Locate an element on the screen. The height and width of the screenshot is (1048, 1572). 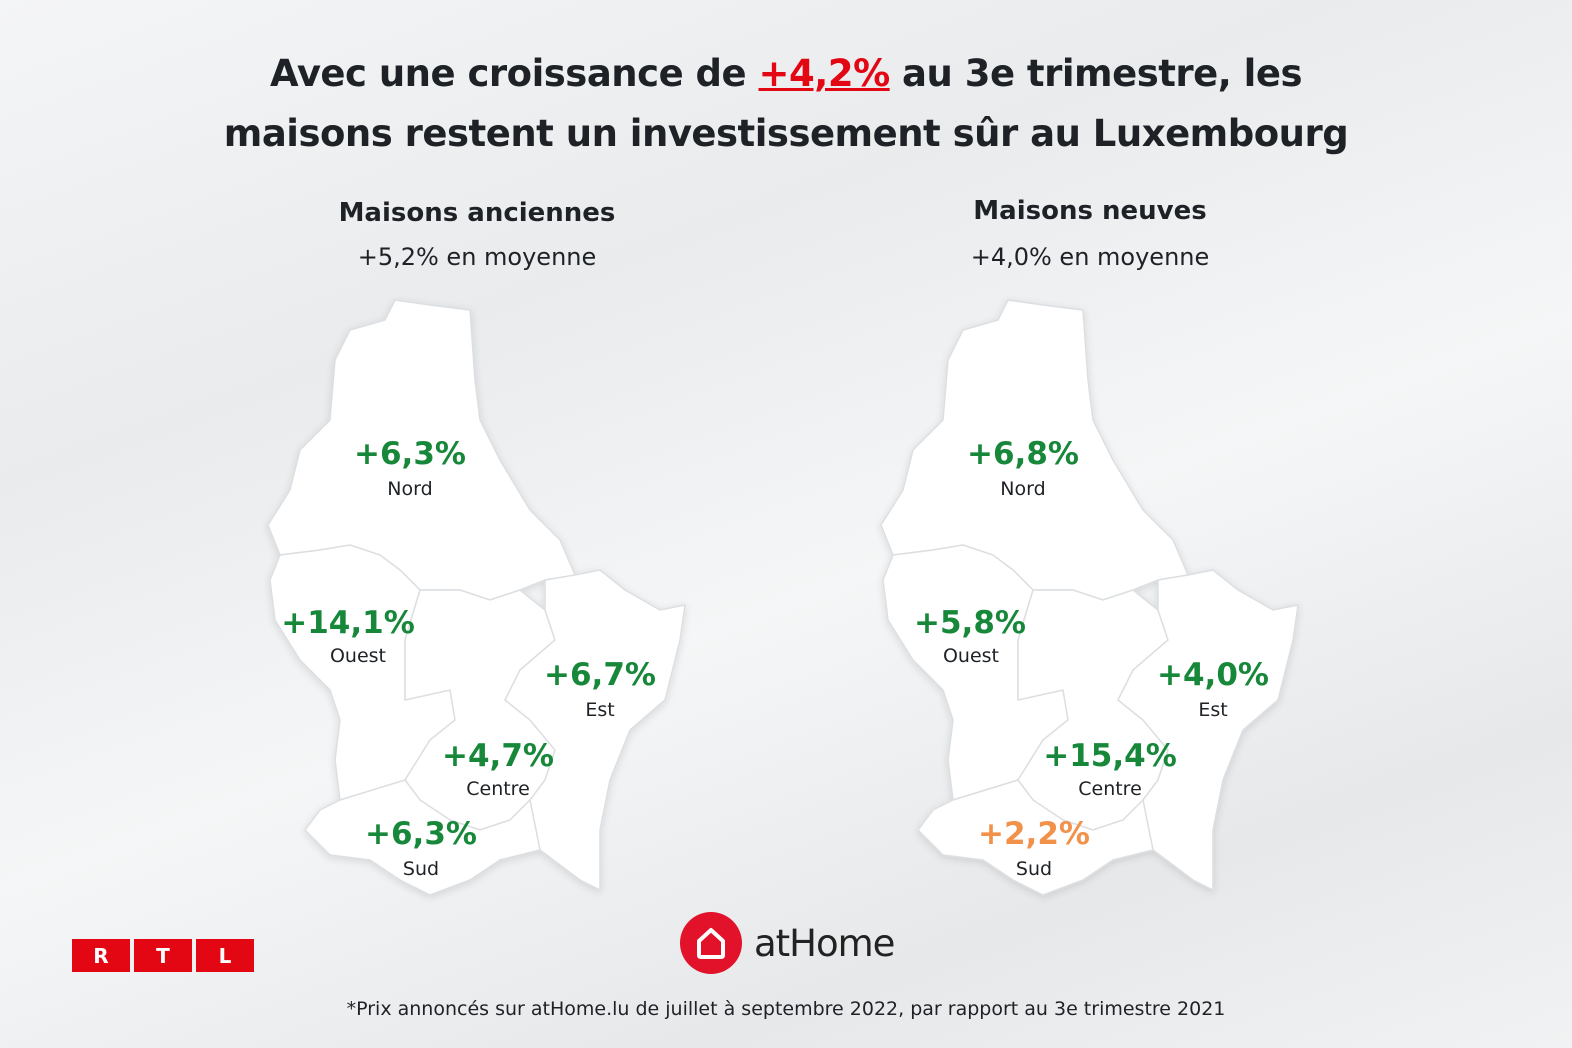
rtl-logo: R T L is located at coordinates (163, 955).